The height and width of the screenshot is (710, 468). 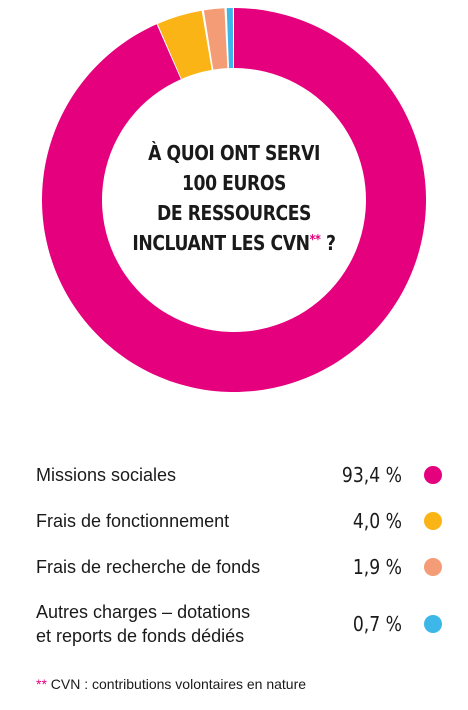 What do you see at coordinates (143, 612) in the screenshot?
I see `legend-label-line-1: Autres charges – dotations` at bounding box center [143, 612].